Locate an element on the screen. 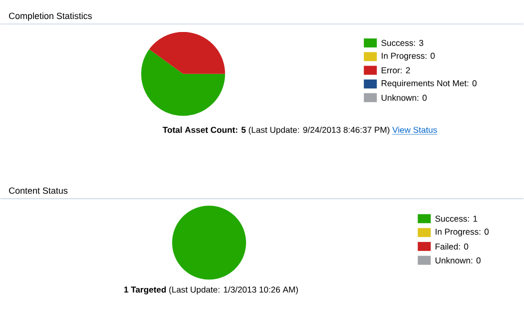  text: Completion Statistics is located at coordinates (50, 17).